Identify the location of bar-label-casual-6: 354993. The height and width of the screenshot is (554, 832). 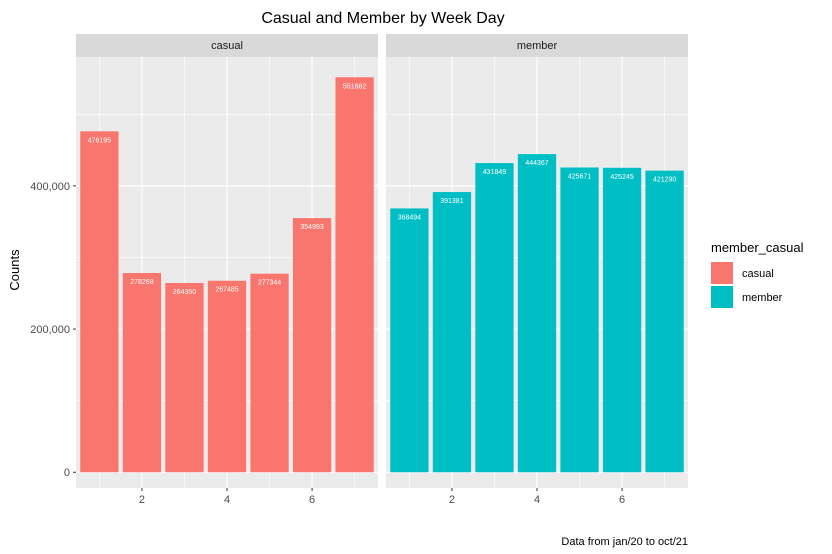
(311, 227).